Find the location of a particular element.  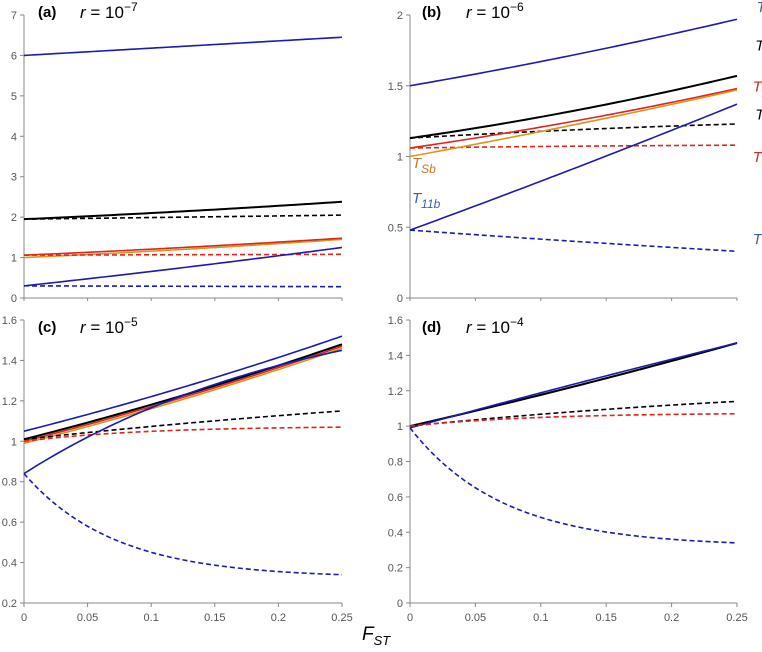

y-tick-label: 7 is located at coordinates (14, 16).